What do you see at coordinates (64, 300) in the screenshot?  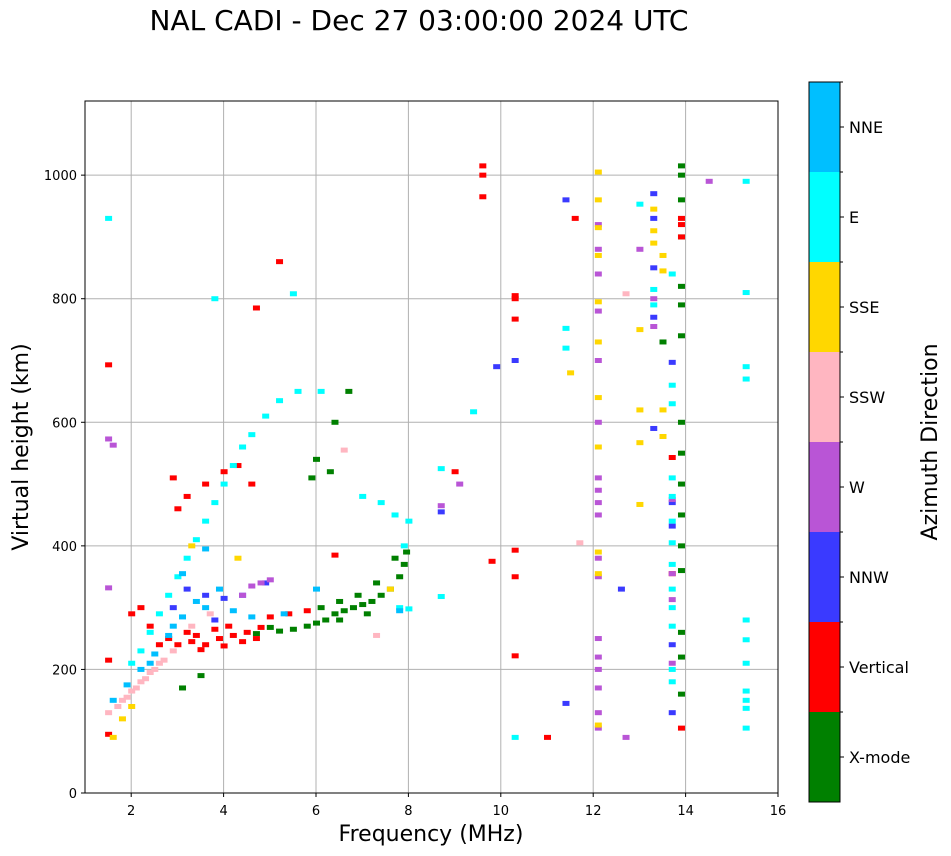 I see `y-tick-label-4: 800` at bounding box center [64, 300].